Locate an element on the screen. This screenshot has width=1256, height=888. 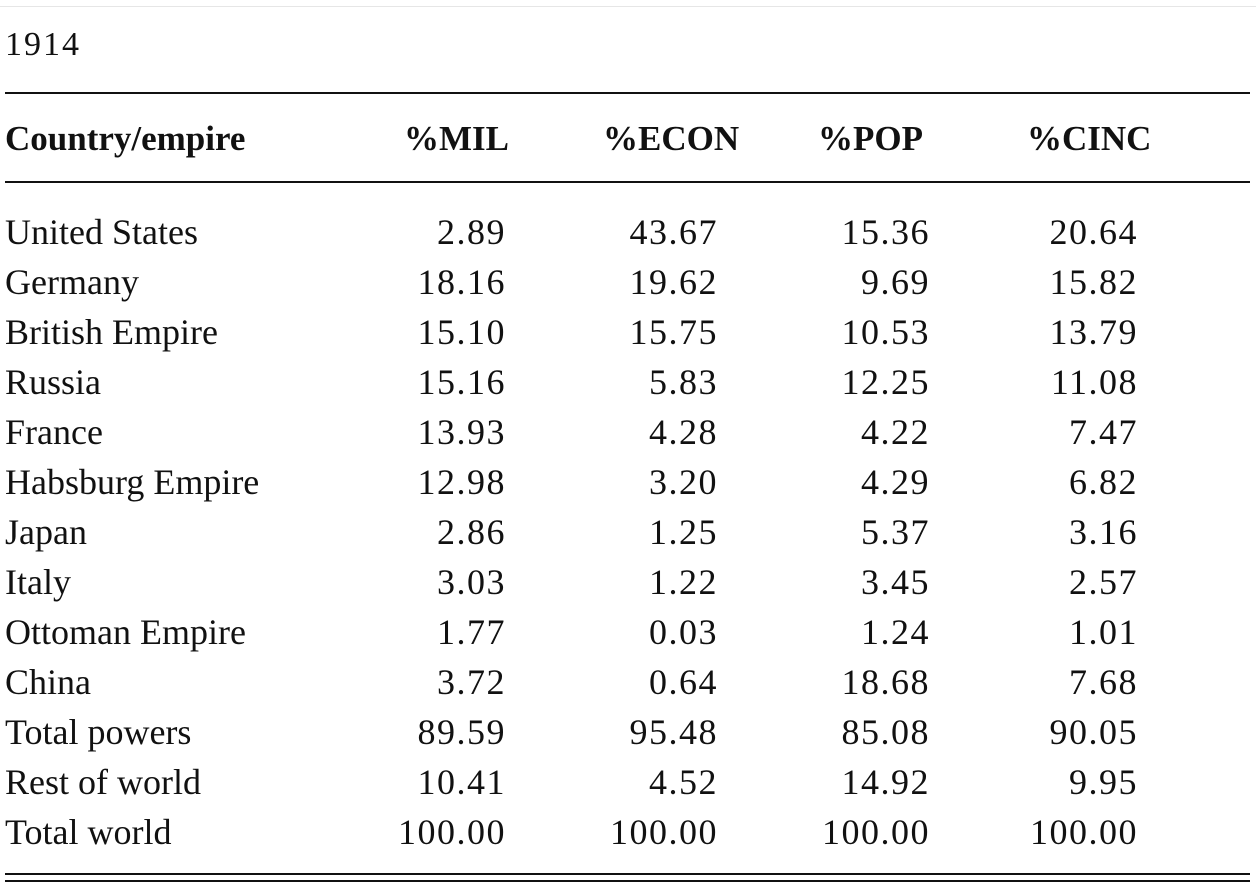
country-name: Italy is located at coordinates (38, 582).